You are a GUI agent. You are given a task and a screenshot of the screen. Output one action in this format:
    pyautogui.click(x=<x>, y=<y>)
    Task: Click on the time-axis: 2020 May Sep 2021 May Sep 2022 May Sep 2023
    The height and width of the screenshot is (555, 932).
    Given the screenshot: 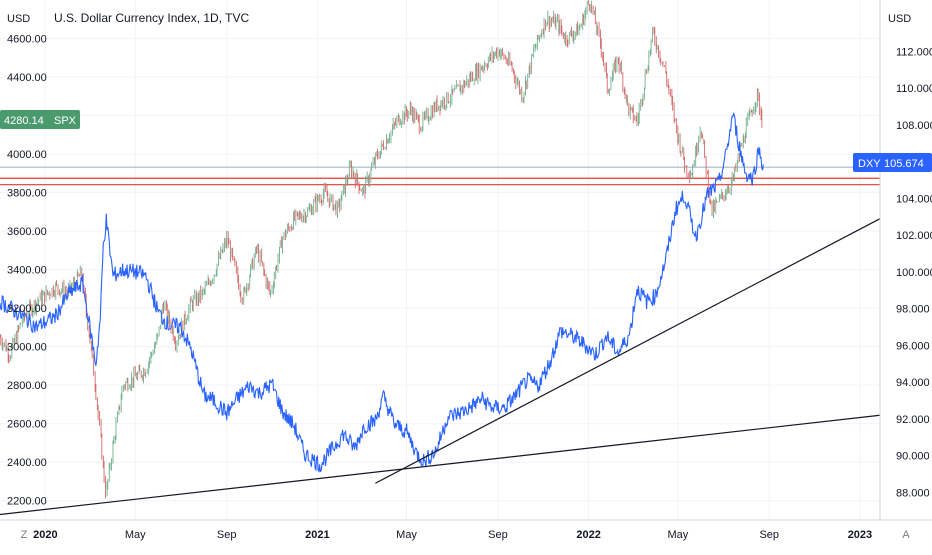 What is the action you would take?
    pyautogui.click(x=452, y=535)
    